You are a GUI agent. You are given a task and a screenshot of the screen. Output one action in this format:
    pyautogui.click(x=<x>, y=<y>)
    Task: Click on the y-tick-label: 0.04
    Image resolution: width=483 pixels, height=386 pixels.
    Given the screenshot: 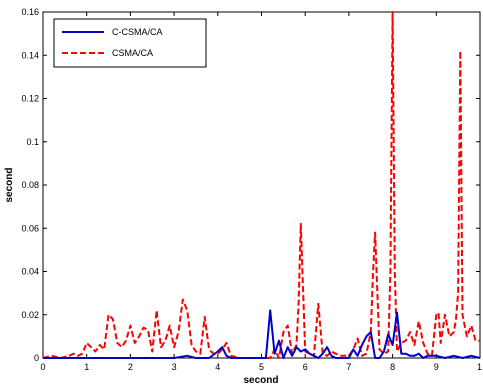 What is the action you would take?
    pyautogui.click(x=30, y=272)
    